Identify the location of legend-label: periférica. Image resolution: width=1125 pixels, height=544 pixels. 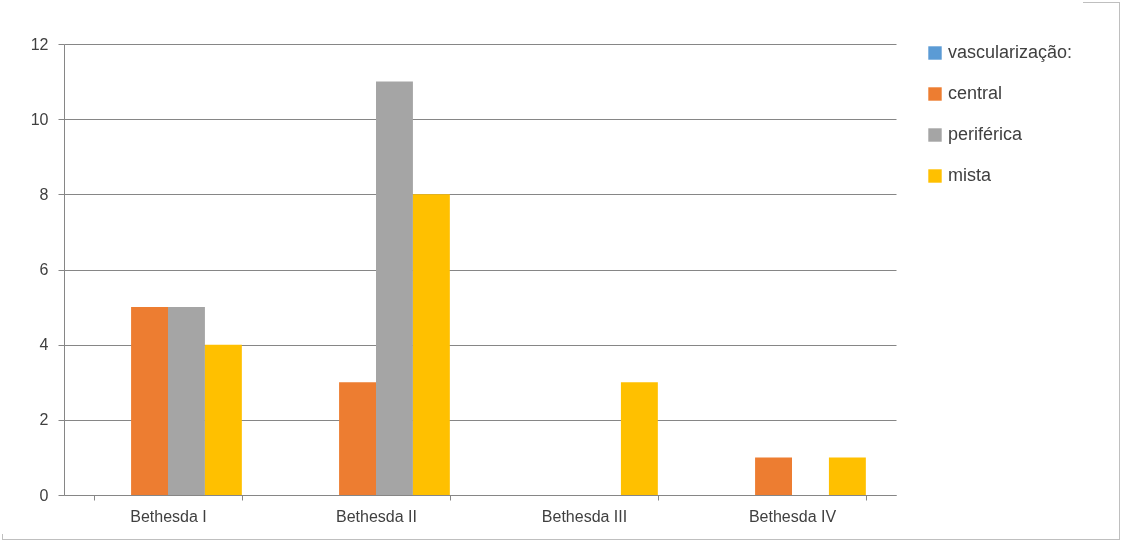
(986, 134).